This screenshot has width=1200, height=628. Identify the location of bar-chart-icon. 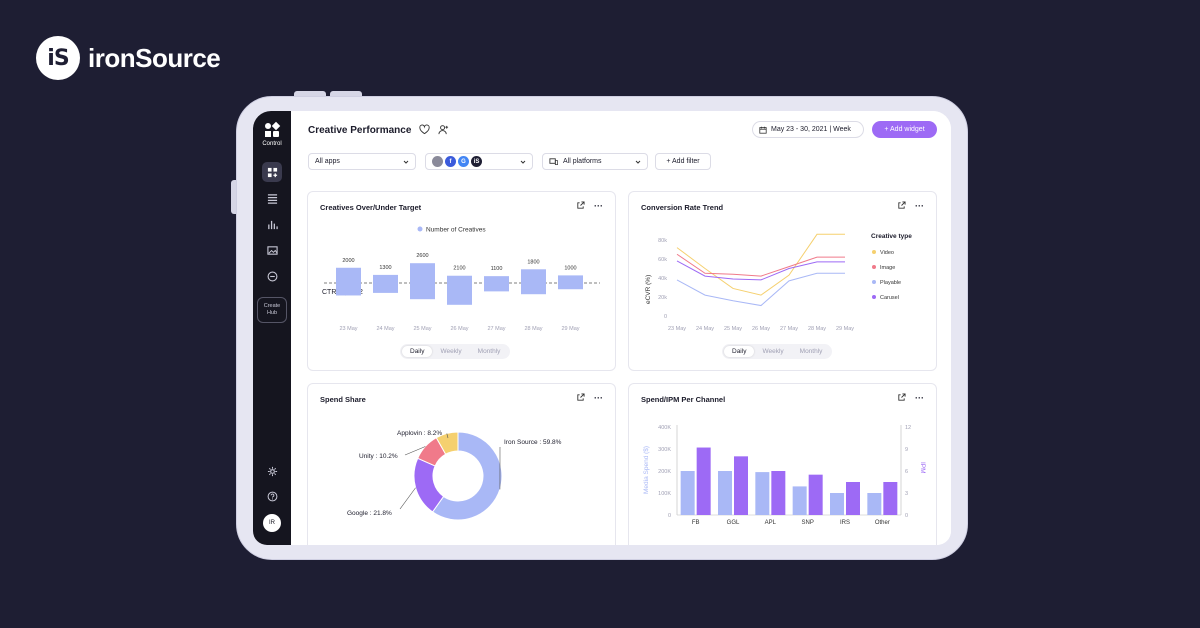
(272, 224).